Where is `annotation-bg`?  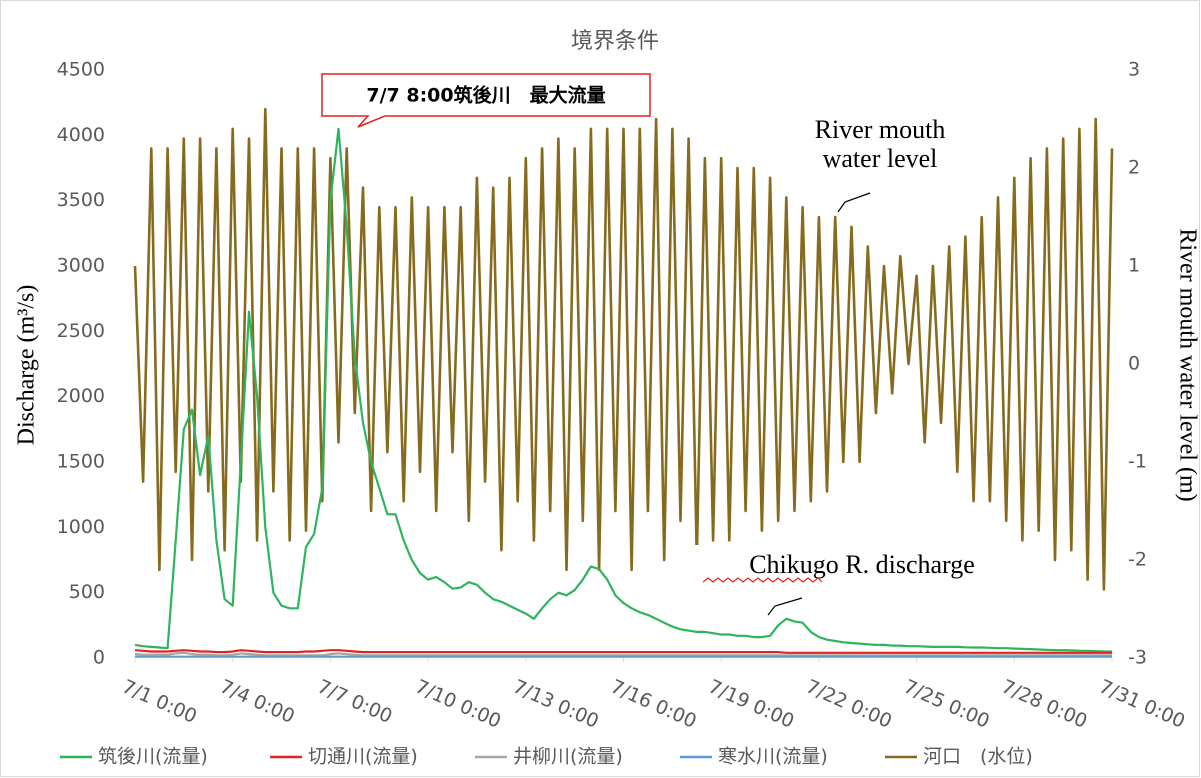
annotation-bg is located at coordinates (861, 569).